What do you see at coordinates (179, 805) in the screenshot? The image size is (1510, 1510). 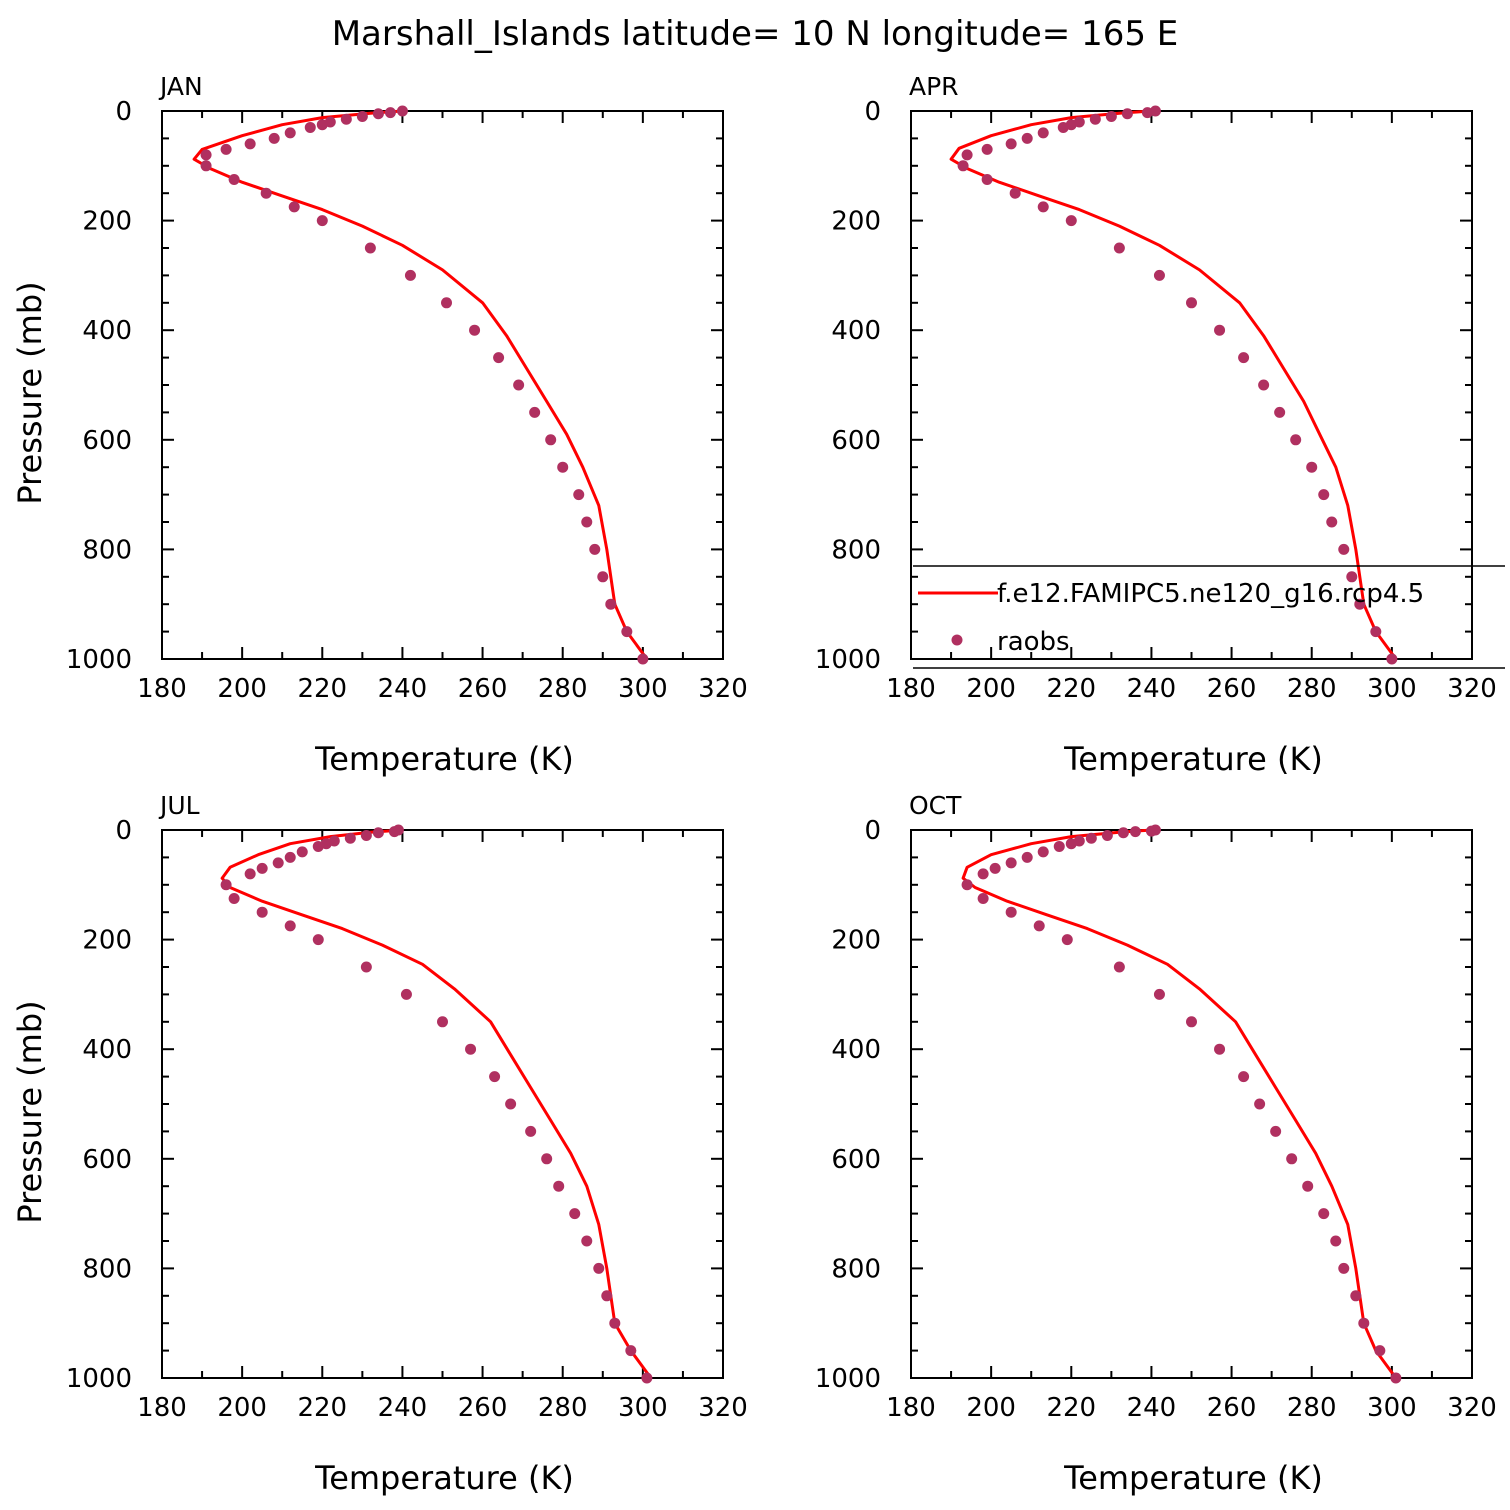 I see `panel-label: JUL` at bounding box center [179, 805].